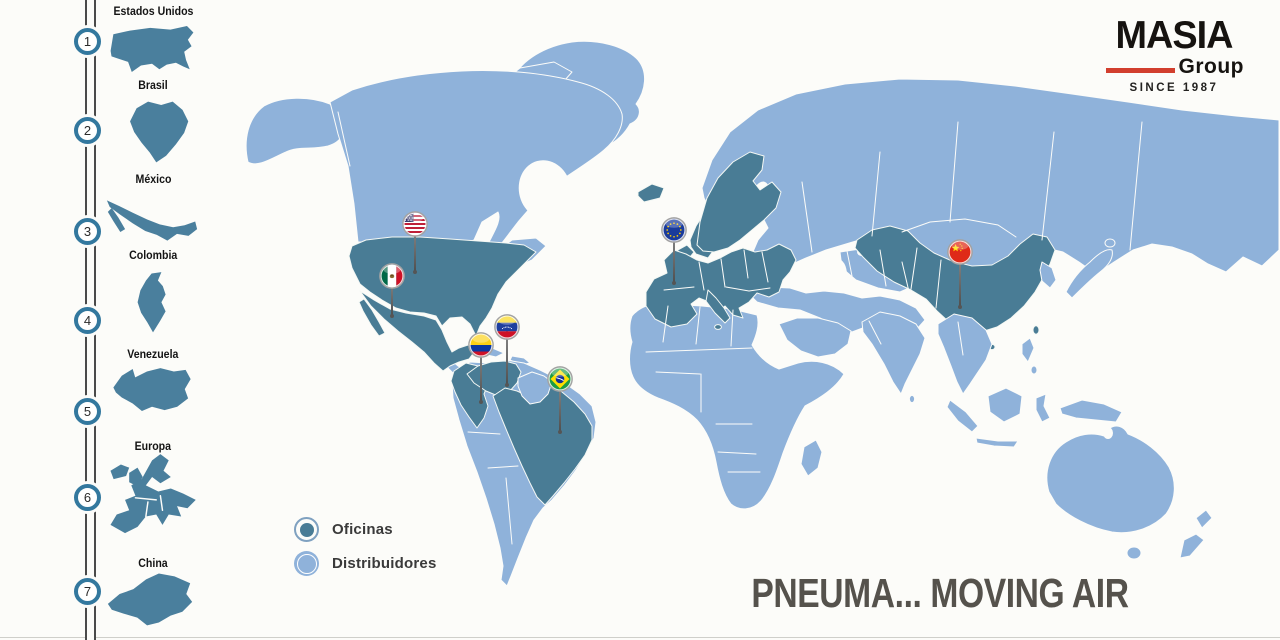 The image size is (1280, 640). What do you see at coordinates (674, 230) in the screenshot?
I see `eu-flag` at bounding box center [674, 230].